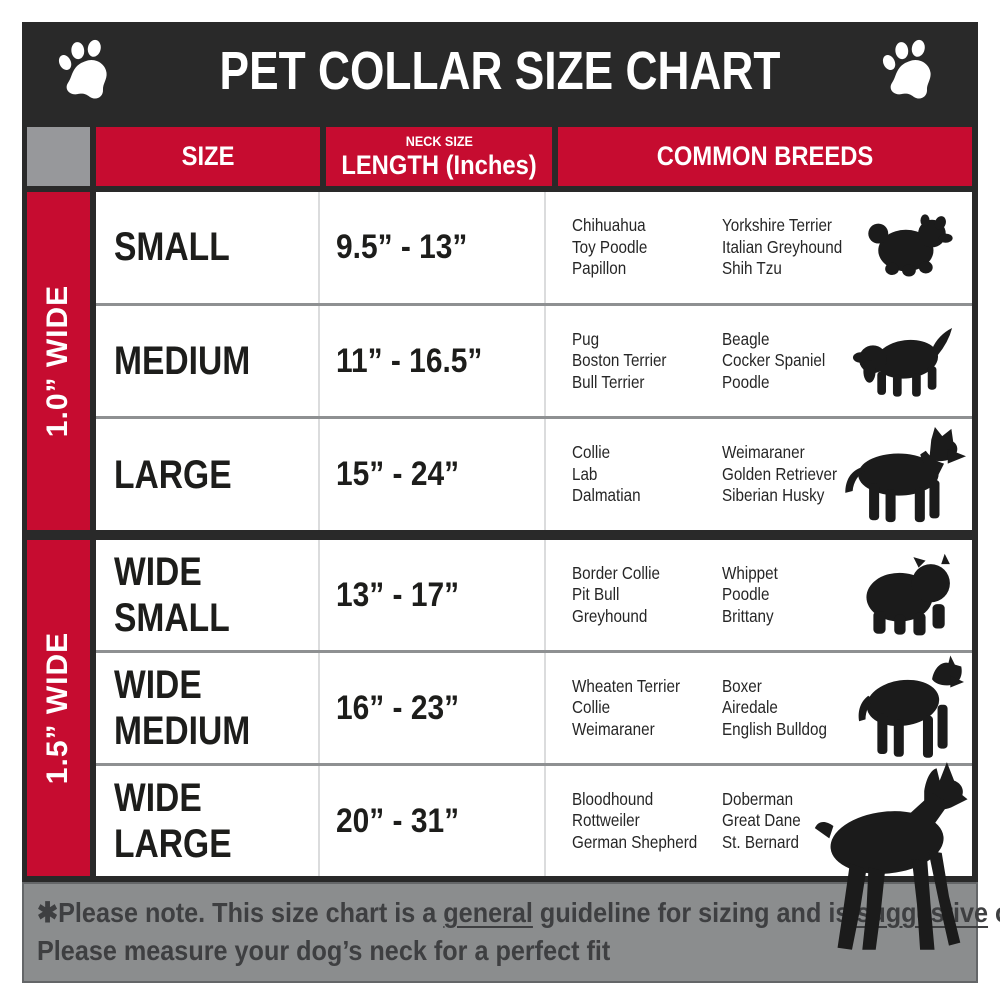 The width and height of the screenshot is (1000, 1000). I want to click on length-value: 16” - 23”, so click(398, 707).